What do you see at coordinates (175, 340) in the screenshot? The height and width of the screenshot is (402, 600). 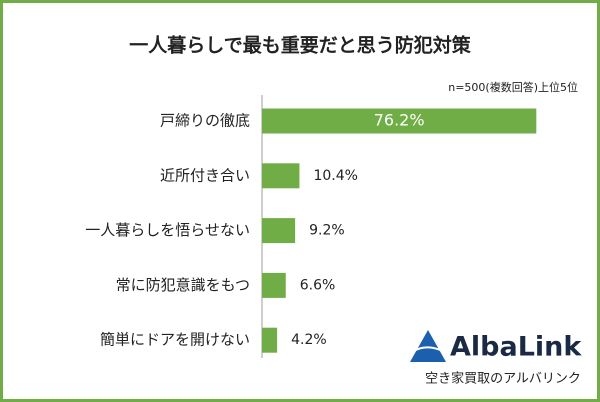 I see `category-label: 簡単にドアを開けない` at bounding box center [175, 340].